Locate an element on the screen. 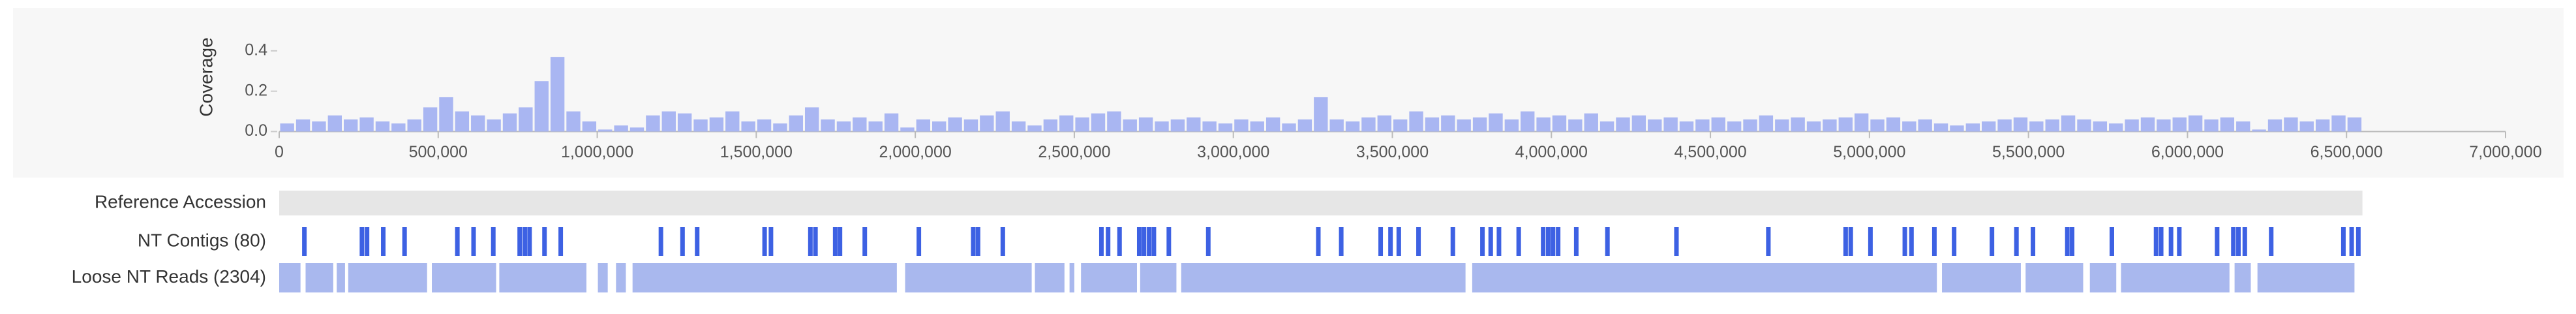 The height and width of the screenshot is (314, 2576). x-tick-label: 3,500,000 is located at coordinates (1393, 152).